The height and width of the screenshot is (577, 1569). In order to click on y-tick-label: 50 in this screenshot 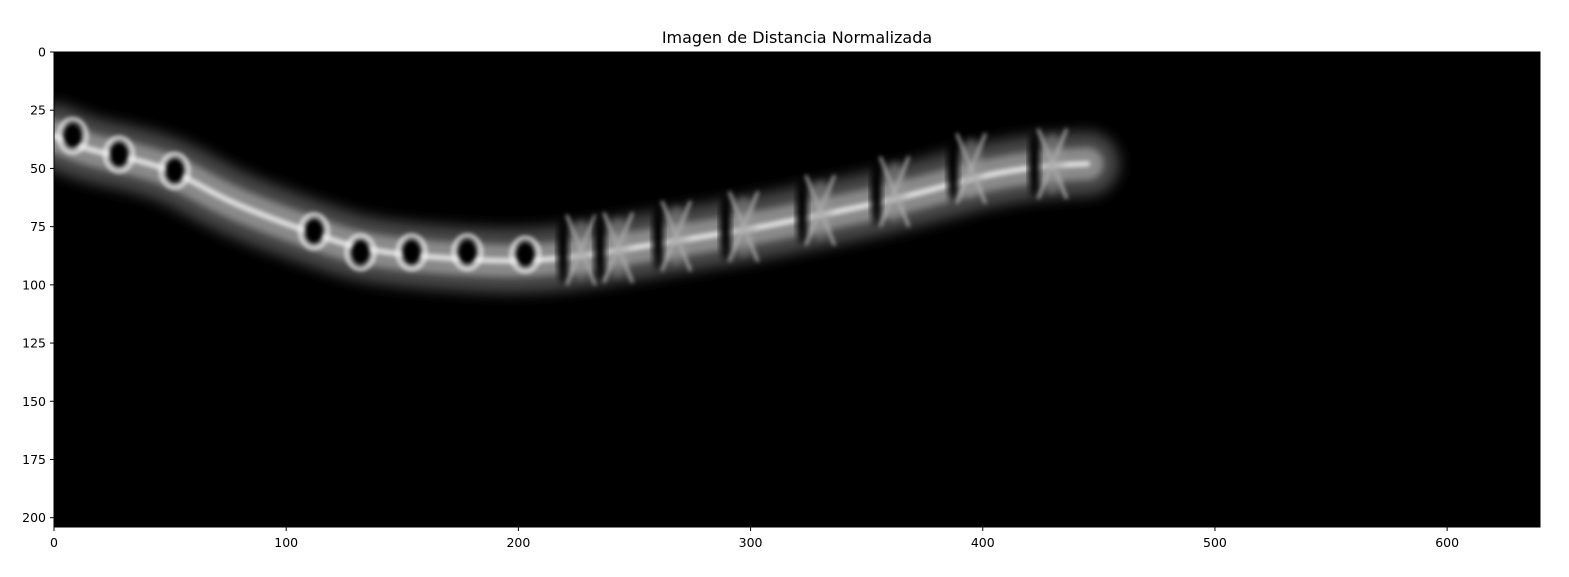, I will do `click(38, 168)`.